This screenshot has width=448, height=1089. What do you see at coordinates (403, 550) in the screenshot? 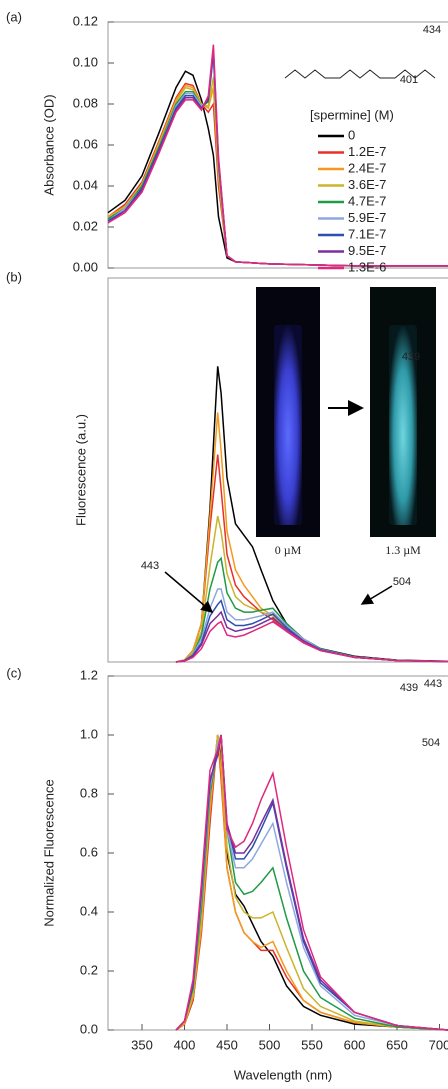
I see `inset-label: 1.3 µM` at bounding box center [403, 550].